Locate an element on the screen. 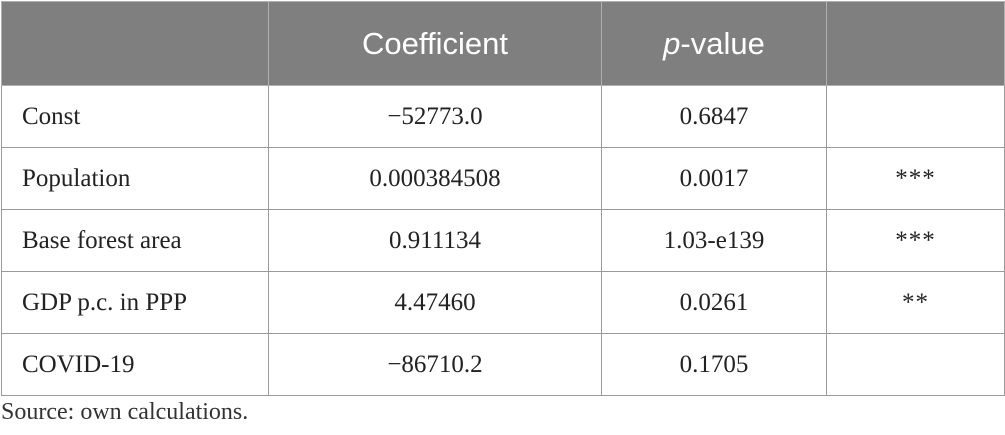 The width and height of the screenshot is (1005, 435). row-p-value: 0.0261 is located at coordinates (714, 302).